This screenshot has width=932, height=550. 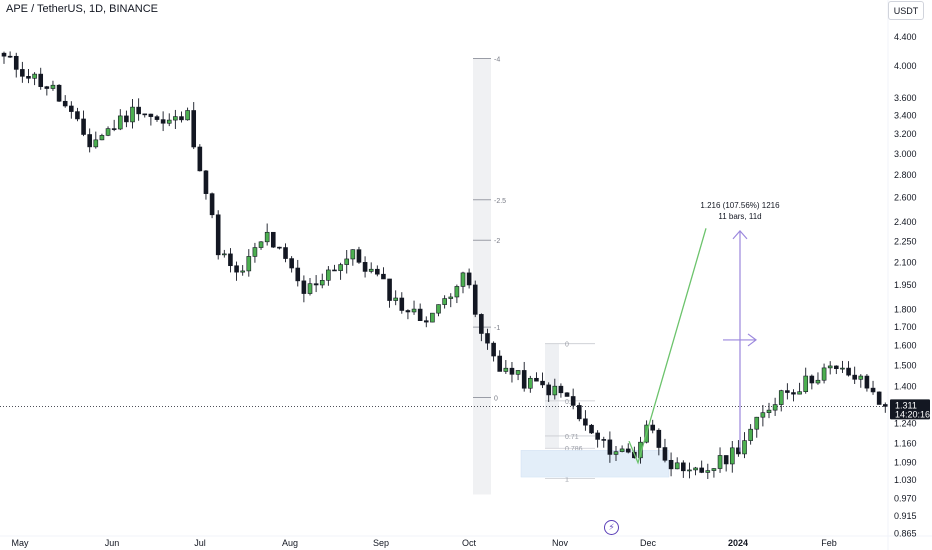 I want to click on y-tick-label: 1.700, so click(x=905, y=327).